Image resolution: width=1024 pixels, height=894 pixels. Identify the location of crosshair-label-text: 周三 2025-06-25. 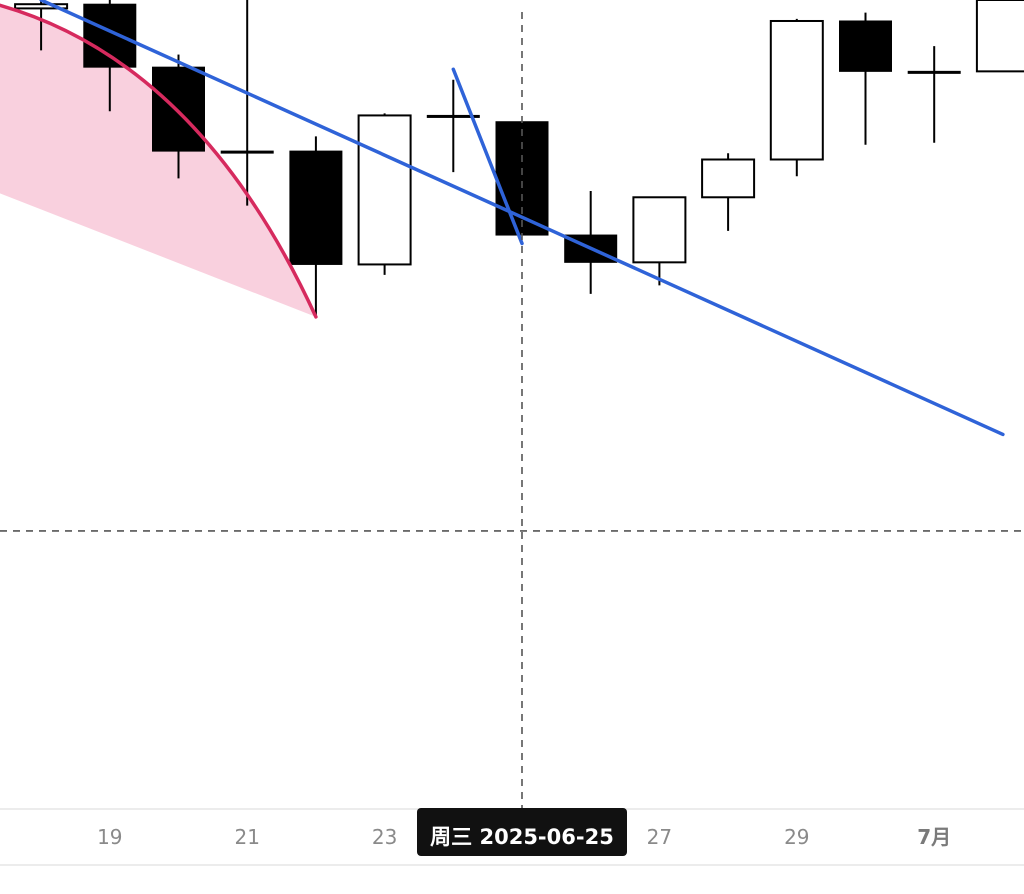
(522, 837).